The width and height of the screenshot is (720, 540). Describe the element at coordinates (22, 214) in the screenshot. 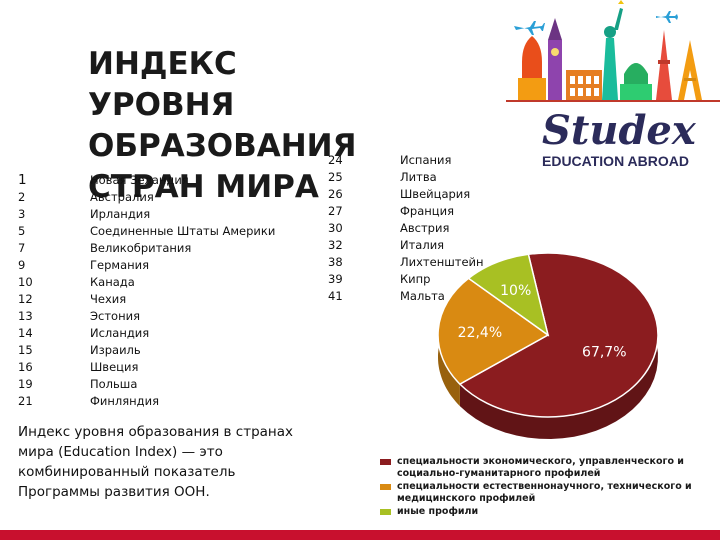

I see `rank-number: 3` at that location.